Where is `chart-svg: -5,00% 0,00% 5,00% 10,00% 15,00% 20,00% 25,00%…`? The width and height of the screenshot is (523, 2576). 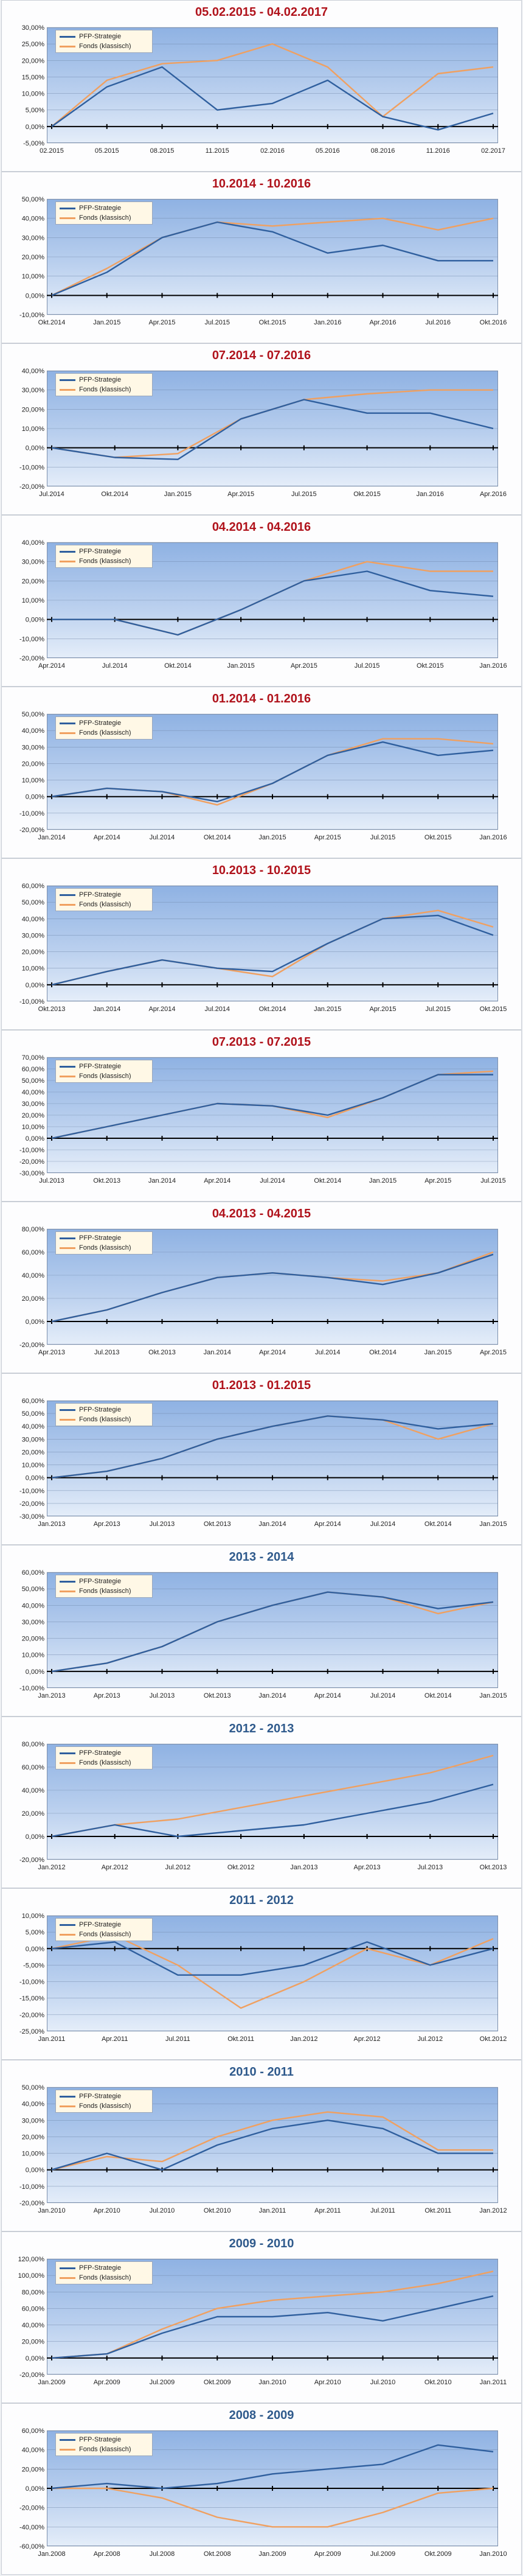 chart-svg: -5,00% 0,00% 5,00% 10,00% 15,00% 20,00% 25,00%… is located at coordinates (263, 89).